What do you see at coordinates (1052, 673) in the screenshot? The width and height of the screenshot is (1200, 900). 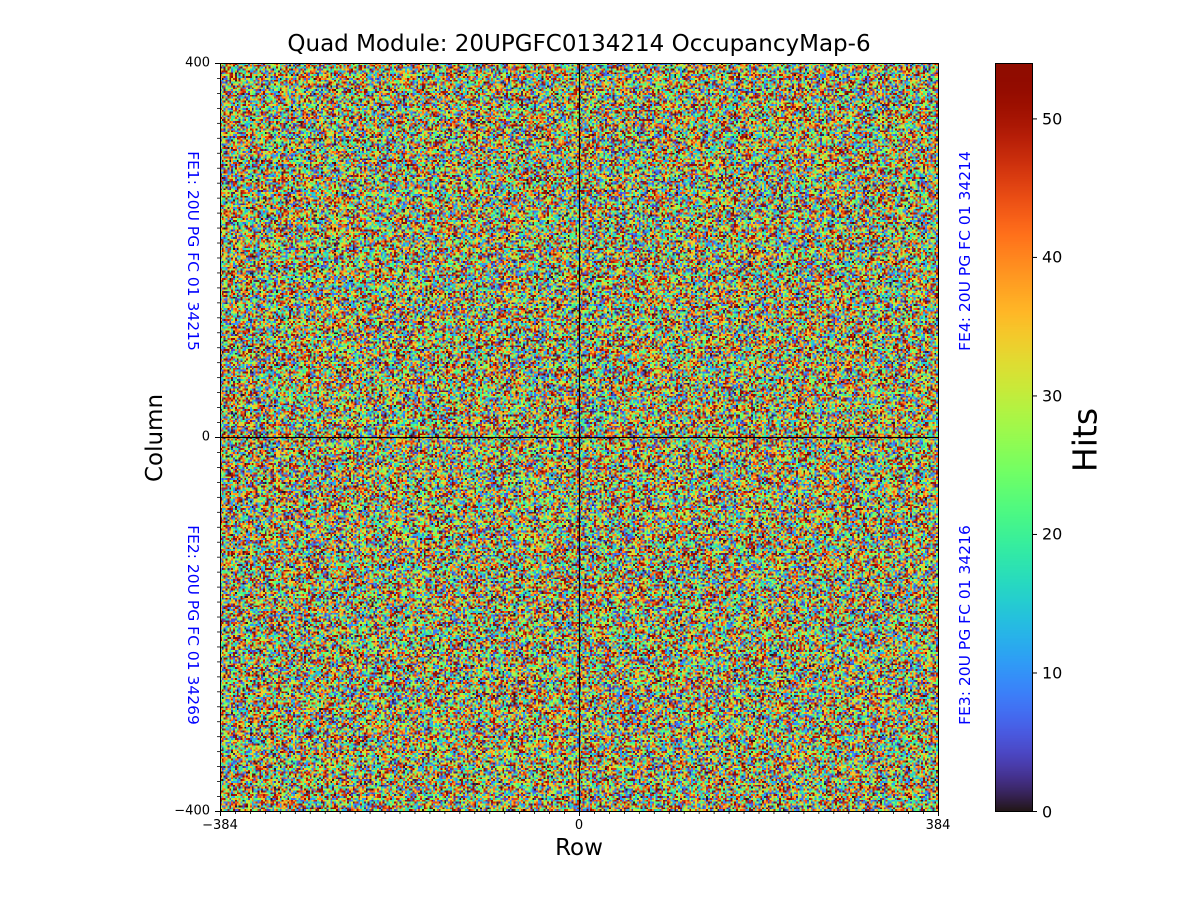 I see `colorbar-tick-label: 10` at bounding box center [1052, 673].